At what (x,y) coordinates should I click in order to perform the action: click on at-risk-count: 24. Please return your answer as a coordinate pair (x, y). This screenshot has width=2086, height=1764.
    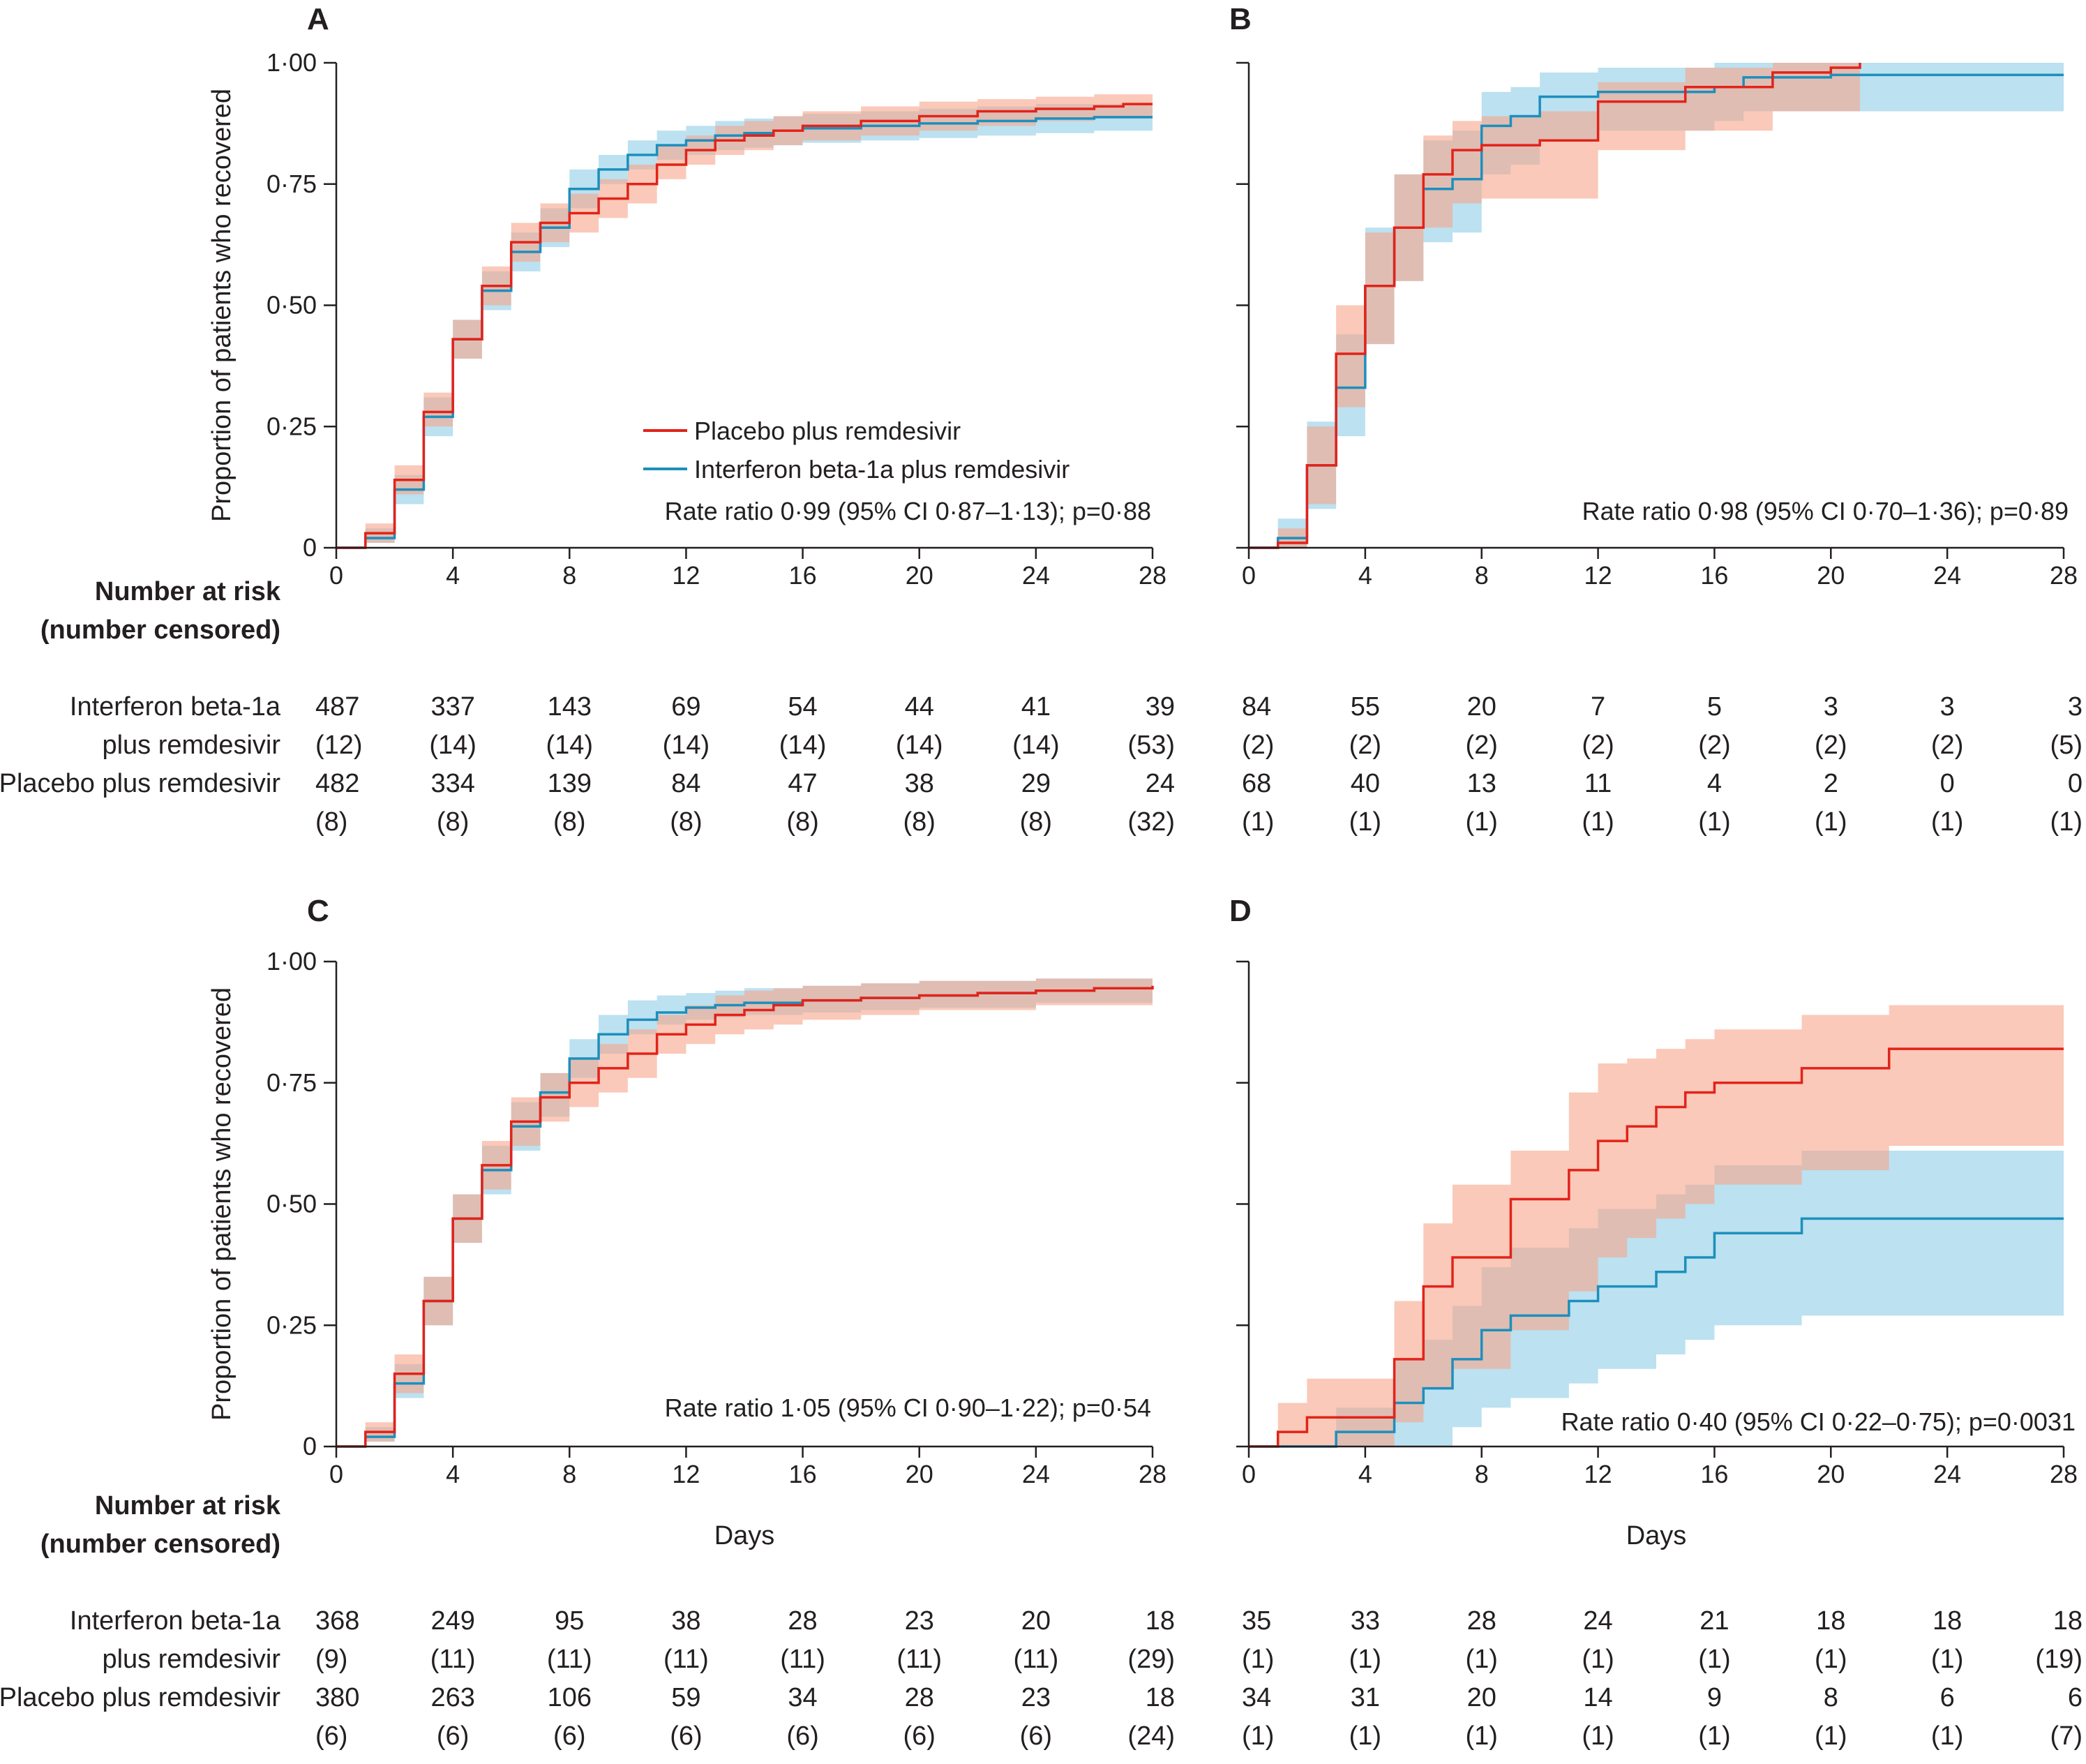
    Looking at the image, I should click on (1161, 784).